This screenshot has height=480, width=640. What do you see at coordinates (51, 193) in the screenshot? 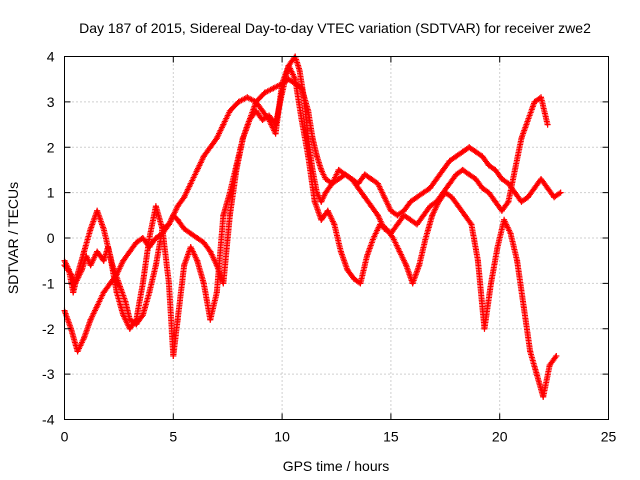
I see `y-tick-label: 1` at bounding box center [51, 193].